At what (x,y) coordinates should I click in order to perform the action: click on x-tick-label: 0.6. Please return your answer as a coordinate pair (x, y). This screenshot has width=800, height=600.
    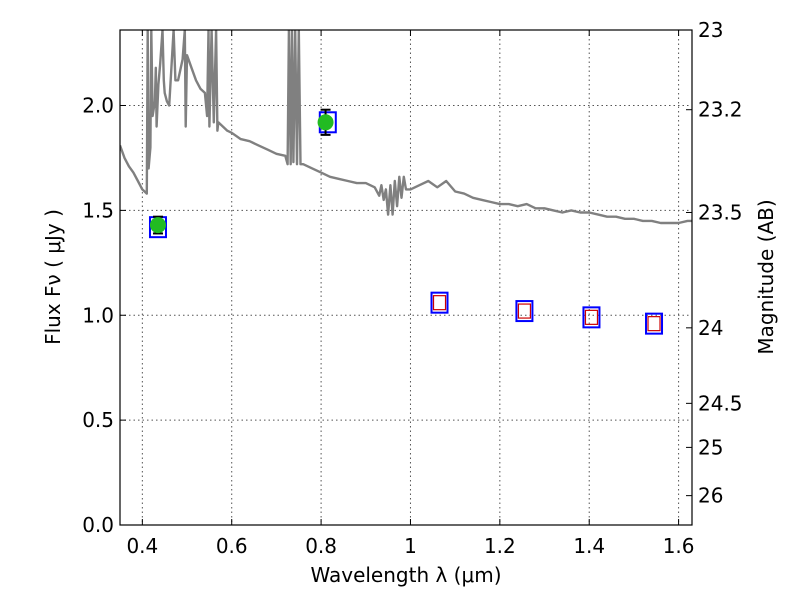
    Looking at the image, I should click on (232, 546).